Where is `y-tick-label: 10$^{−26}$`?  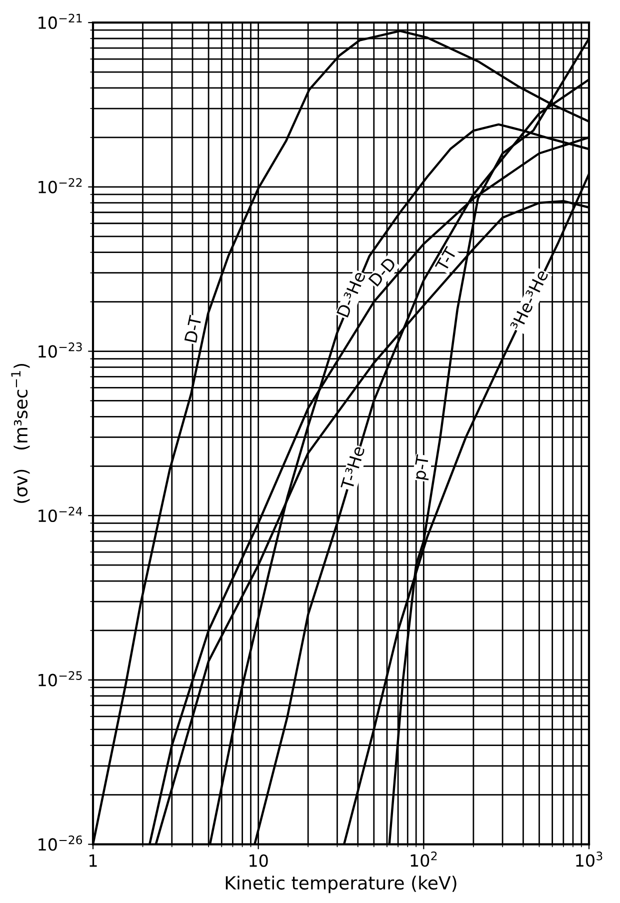 y-tick-label: 10$^{−26}$ is located at coordinates (60, 843).